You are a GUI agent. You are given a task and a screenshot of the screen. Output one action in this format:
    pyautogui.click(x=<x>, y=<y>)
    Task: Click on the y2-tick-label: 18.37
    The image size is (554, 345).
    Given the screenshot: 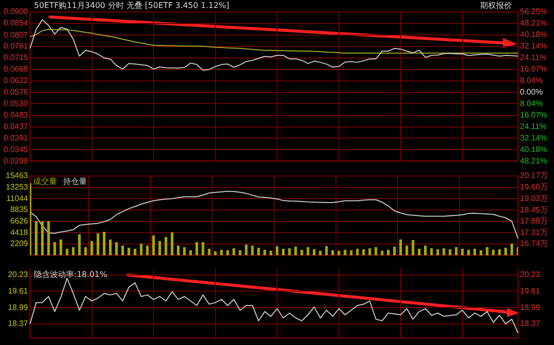 What is the action you would take?
    pyautogui.click(x=530, y=323)
    